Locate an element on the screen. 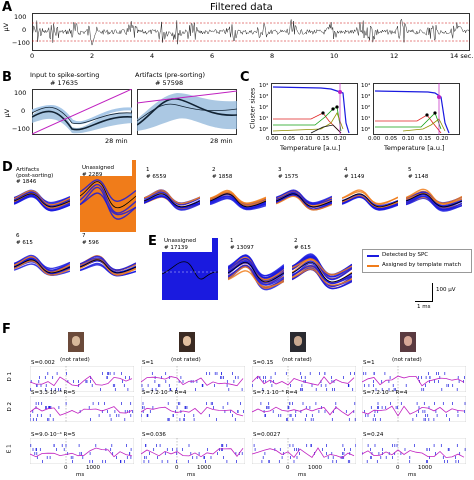  panel-a-xtick: 10 is located at coordinates (334, 56).